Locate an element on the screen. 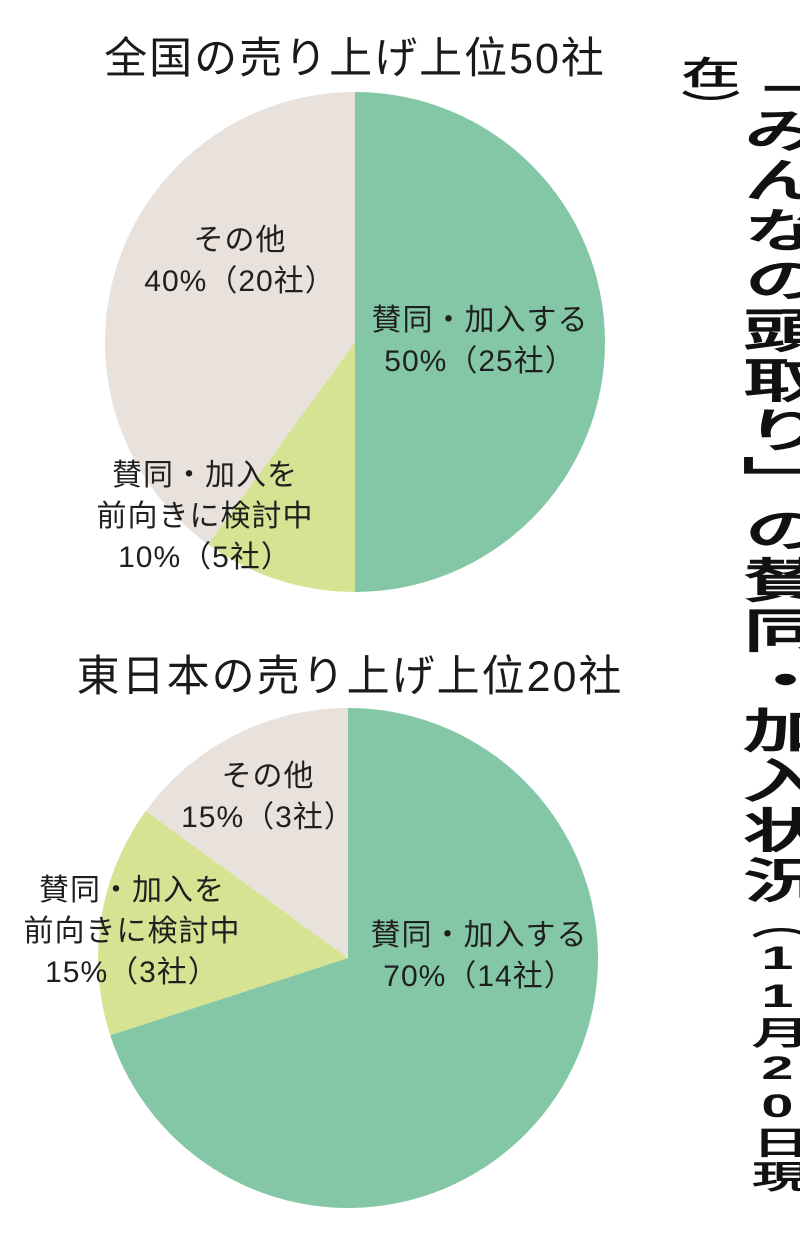  slice-label-line: 40%（20社） is located at coordinates (240, 281).